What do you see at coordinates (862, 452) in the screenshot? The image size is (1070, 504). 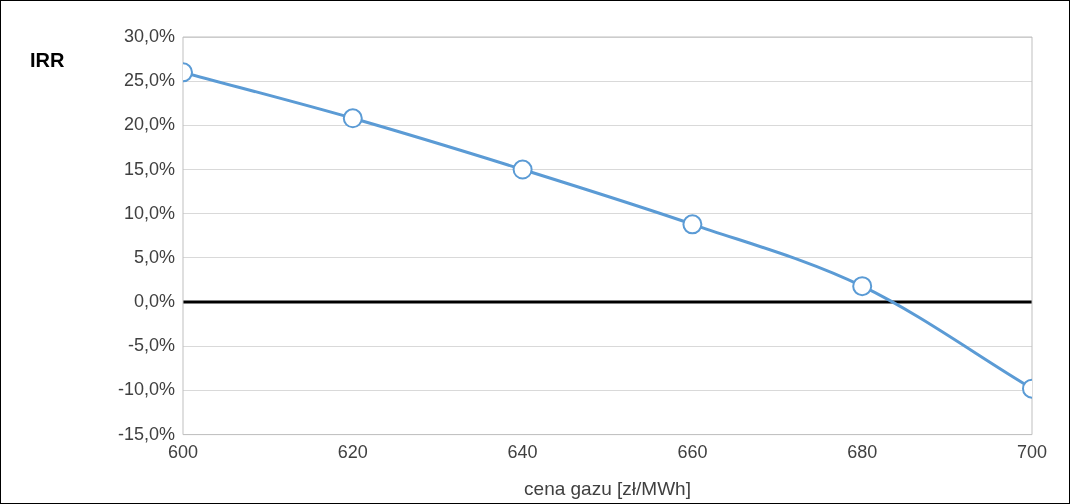 I see `x-tick-label: 680` at bounding box center [862, 452].